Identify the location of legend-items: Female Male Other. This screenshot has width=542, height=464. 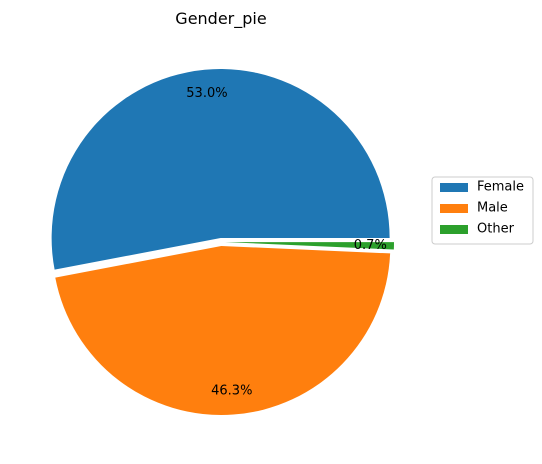
(482, 208).